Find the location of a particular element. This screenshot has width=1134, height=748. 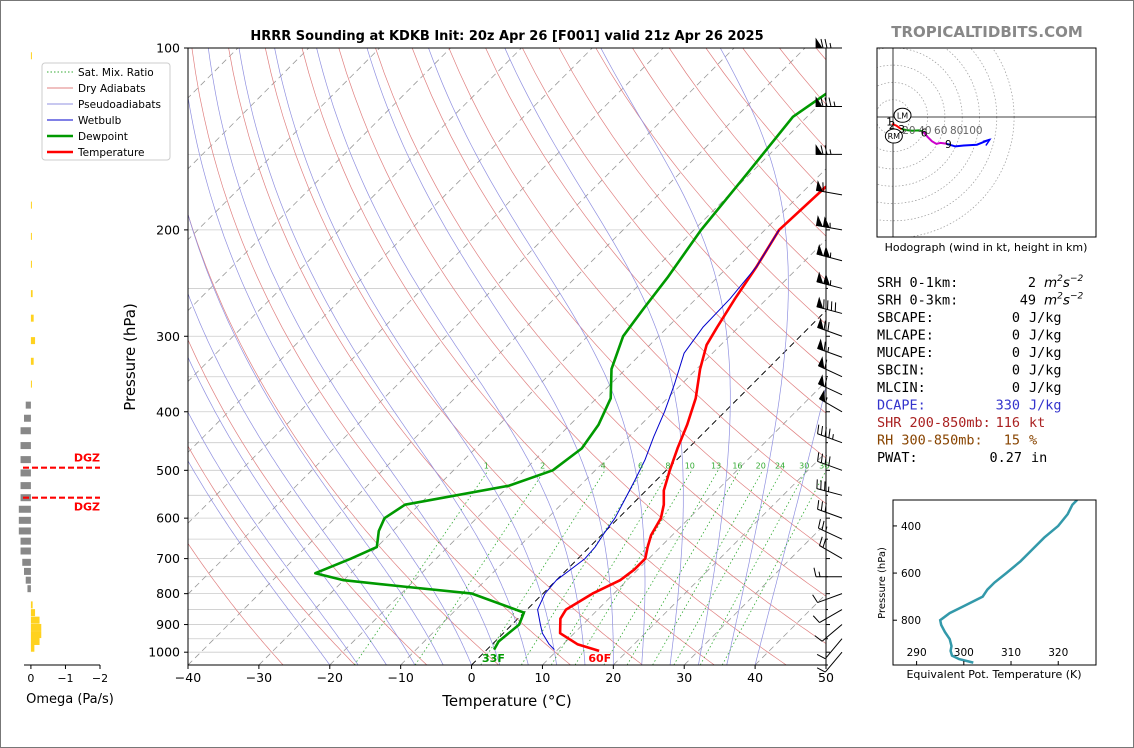

profile-temperature is located at coordinates (692, 419).